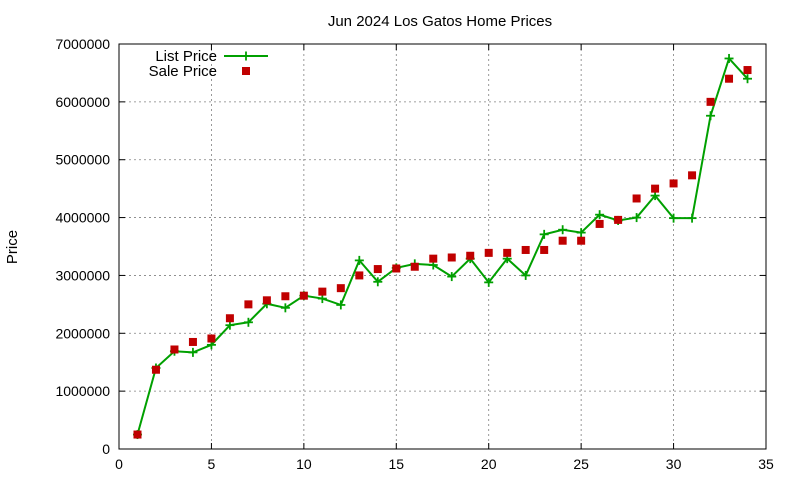 This screenshot has height=480, width=800. What do you see at coordinates (440, 21) in the screenshot?
I see `chart-title: Jun 2024 Los Gatos Home Prices` at bounding box center [440, 21].